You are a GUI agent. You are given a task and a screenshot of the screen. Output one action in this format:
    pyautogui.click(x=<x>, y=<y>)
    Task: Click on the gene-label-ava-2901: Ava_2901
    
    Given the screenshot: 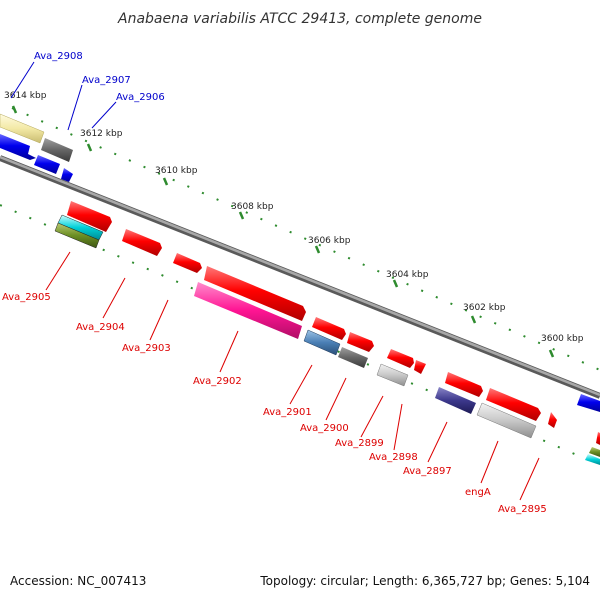 What is the action you would take?
    pyautogui.click(x=287, y=412)
    